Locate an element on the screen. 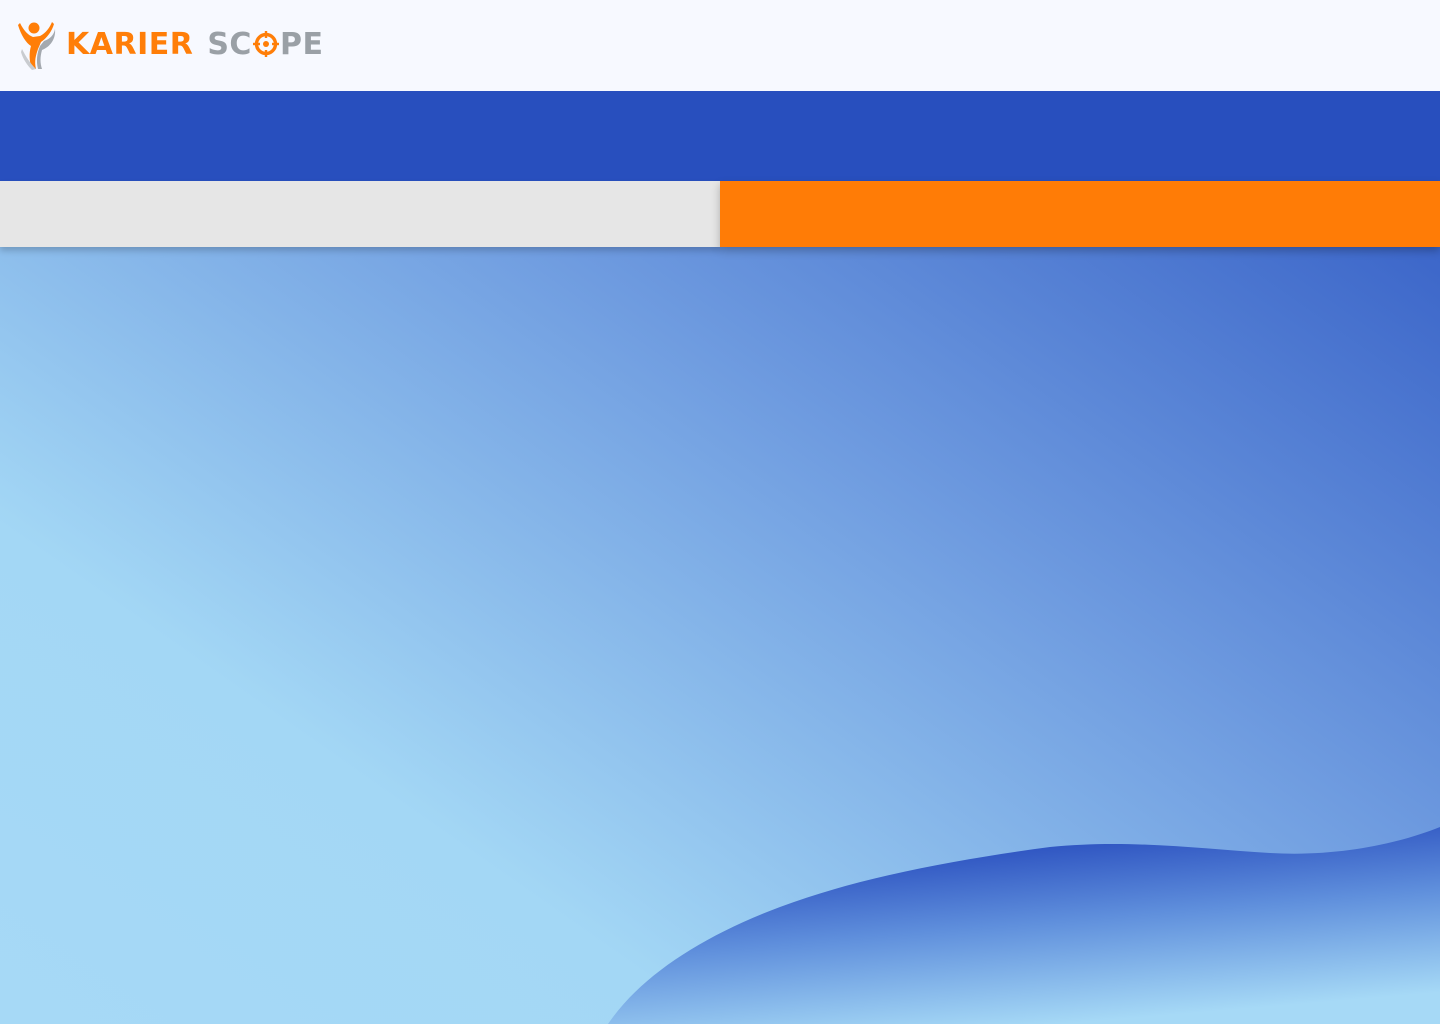  tab-bar is located at coordinates (720, 214).